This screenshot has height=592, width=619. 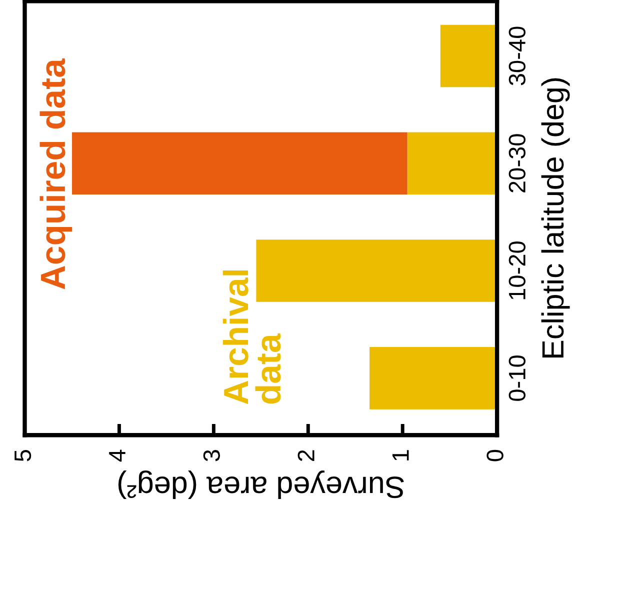 What do you see at coordinates (517, 378) in the screenshot?
I see `y-tick-label: 0-10` at bounding box center [517, 378].